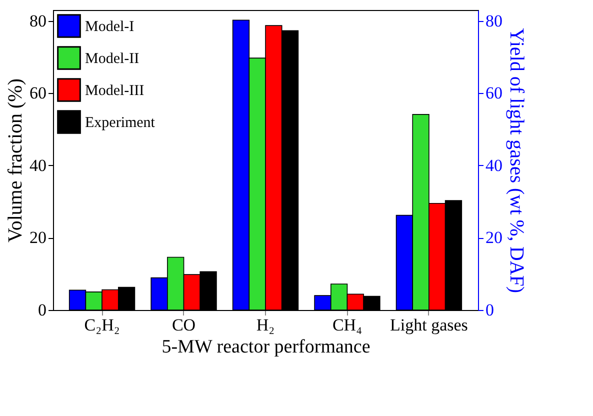 This screenshot has height=416, width=593. I want to click on x-tick-label: H₂, so click(265, 325).